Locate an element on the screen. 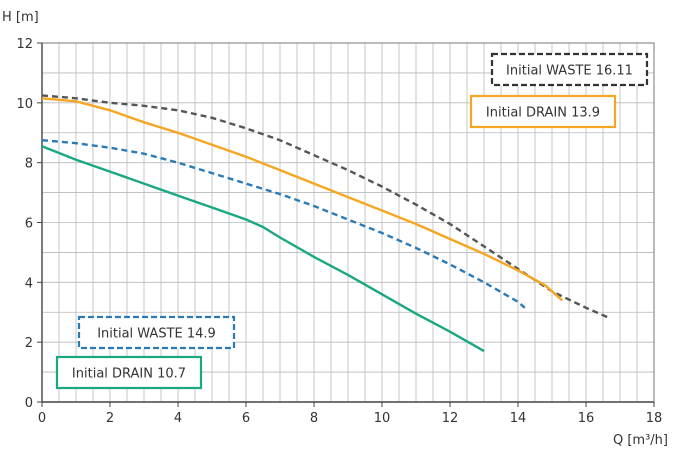 The height and width of the screenshot is (450, 683). y-tick-label: 12 is located at coordinates (24, 44).